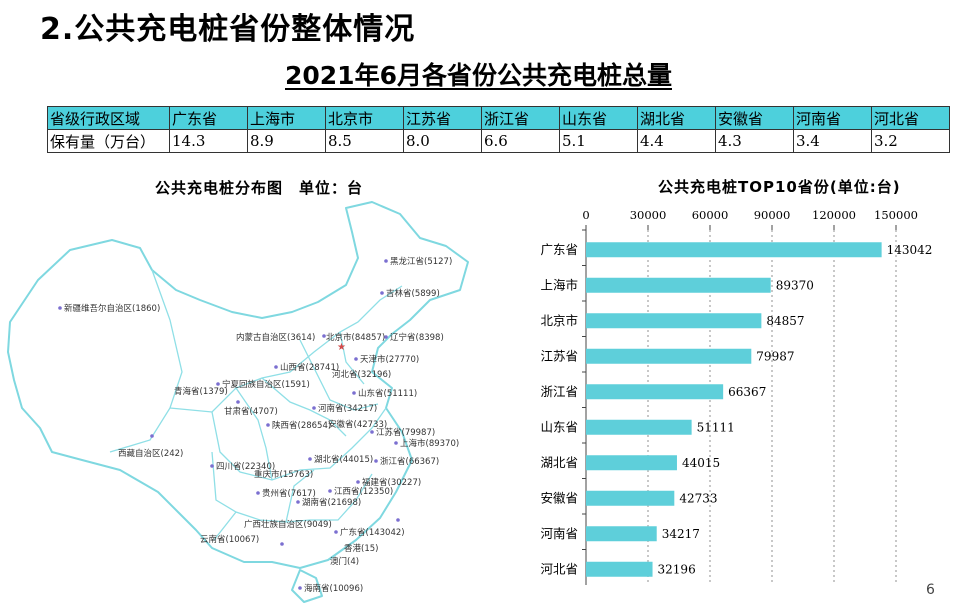  I want to click on data-label: 34217, so click(681, 534).